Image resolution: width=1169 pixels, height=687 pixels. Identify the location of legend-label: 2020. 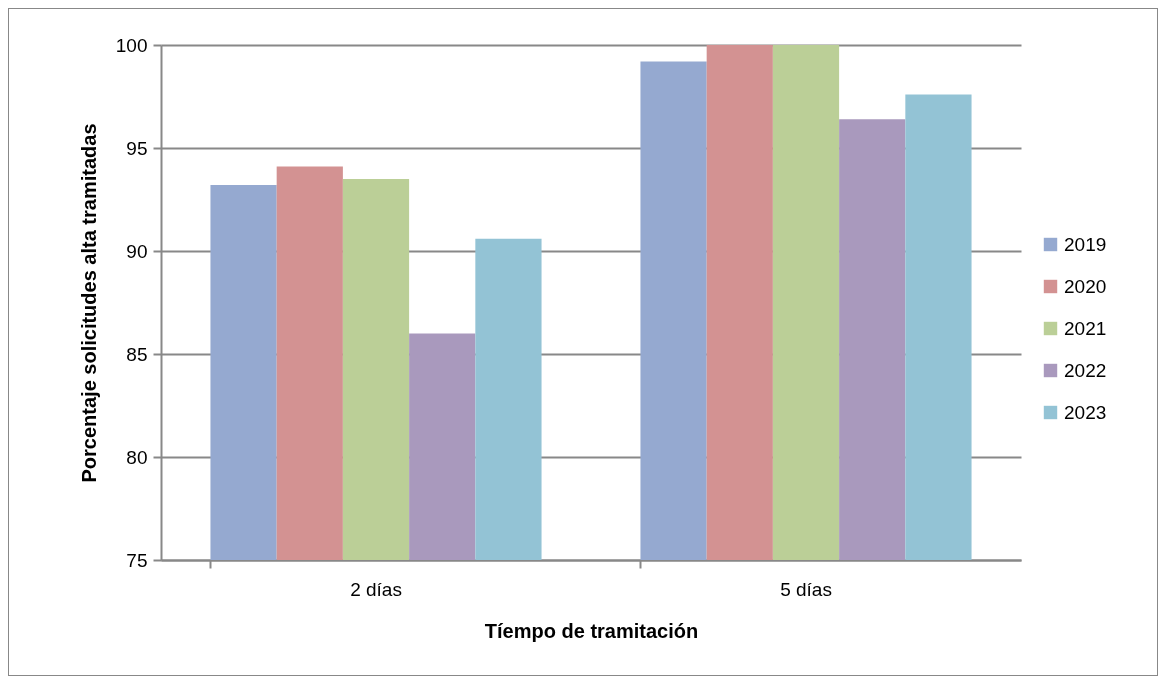
(1085, 286).